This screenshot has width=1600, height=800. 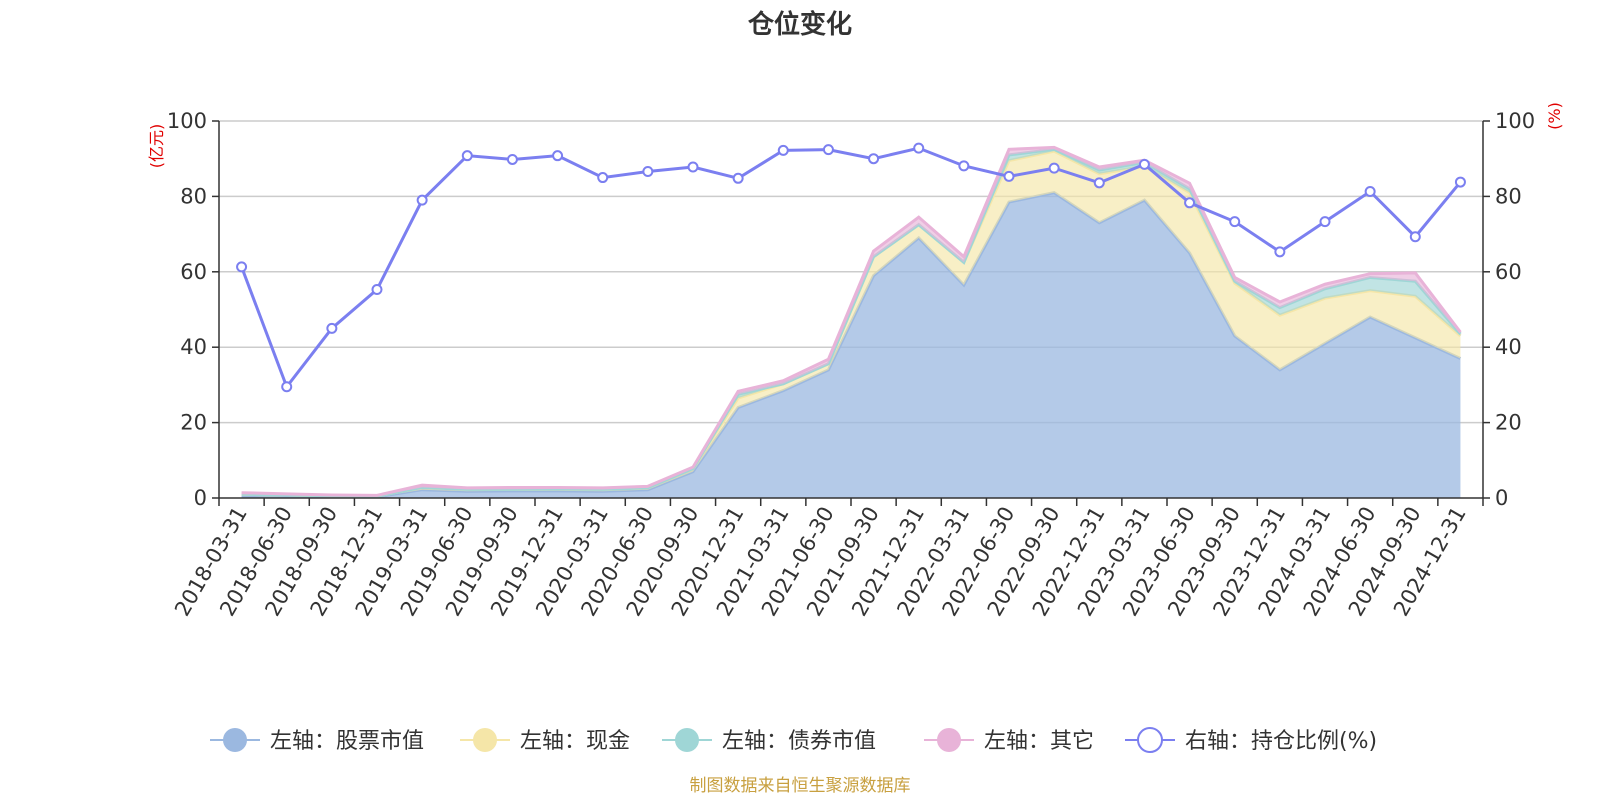 What do you see at coordinates (1508, 196) in the screenshot?
I see `right-tick-label: 80` at bounding box center [1508, 196].